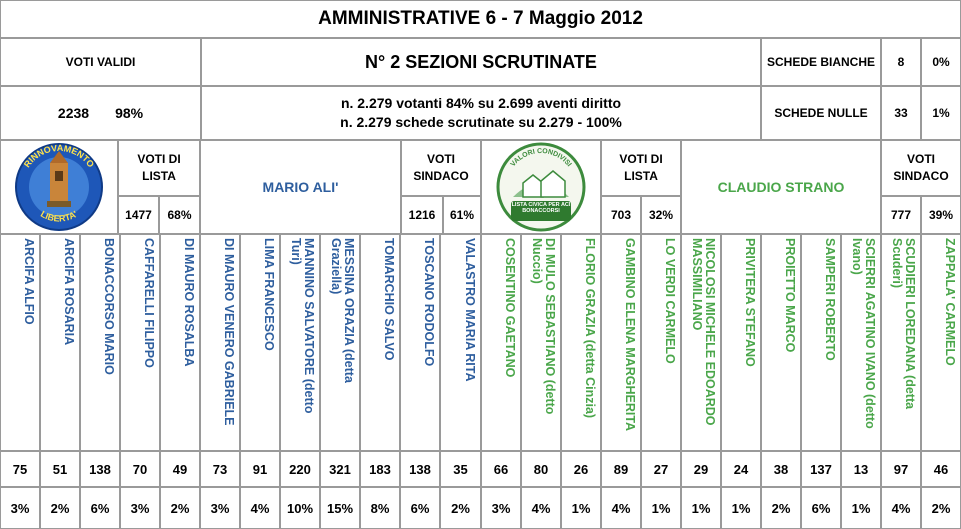  What do you see at coordinates (60, 469) in the screenshot?
I see `candidate-votes: 51` at bounding box center [60, 469].